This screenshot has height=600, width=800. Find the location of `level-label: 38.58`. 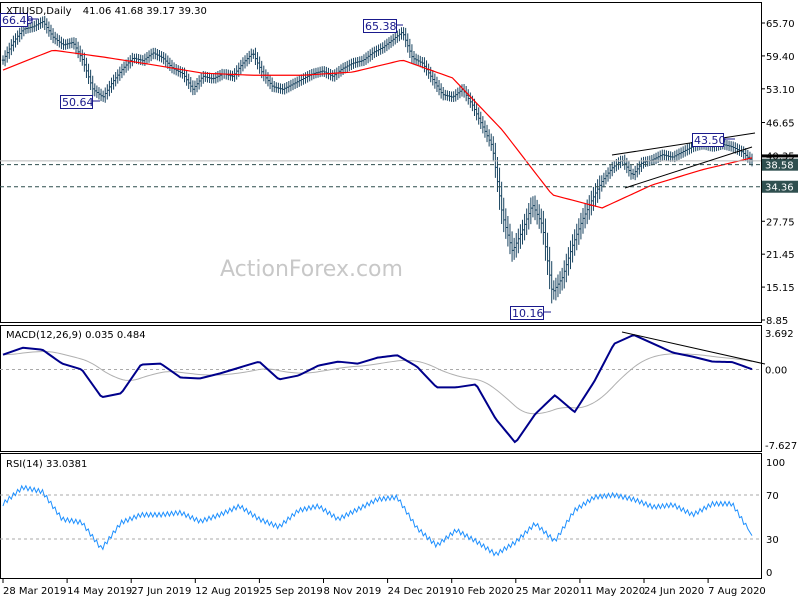

level-label: 38.58 is located at coordinates (779, 166).